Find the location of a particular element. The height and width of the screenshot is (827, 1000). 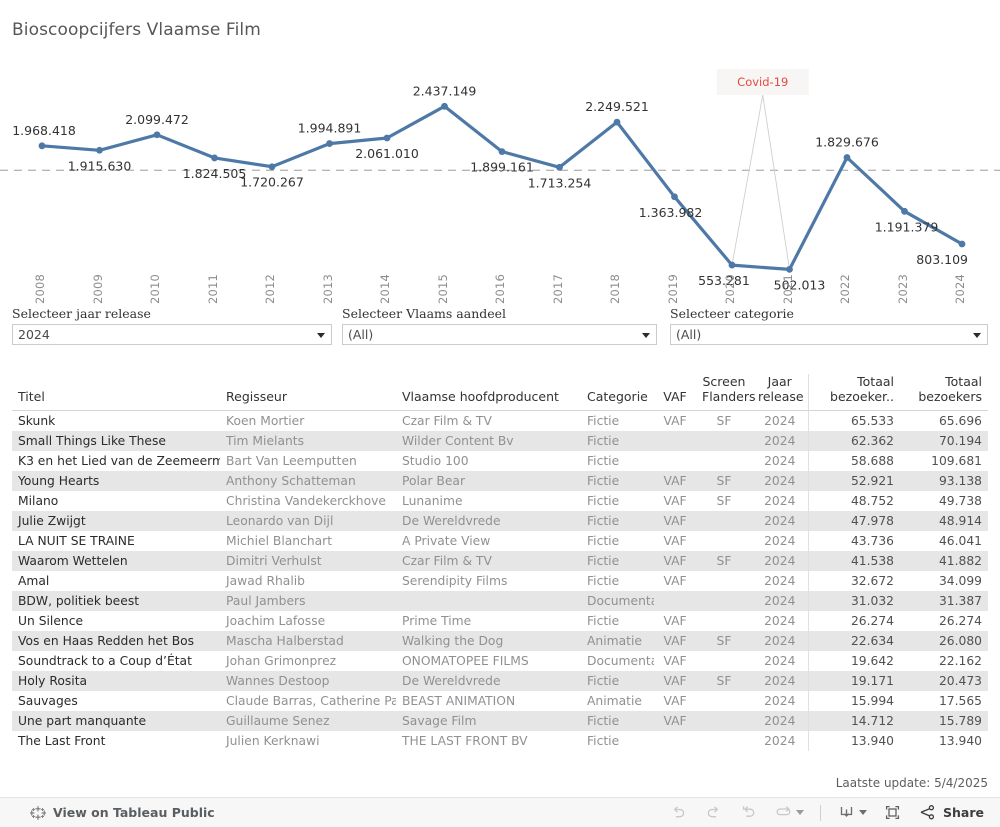

redo-button is located at coordinates (713, 812).